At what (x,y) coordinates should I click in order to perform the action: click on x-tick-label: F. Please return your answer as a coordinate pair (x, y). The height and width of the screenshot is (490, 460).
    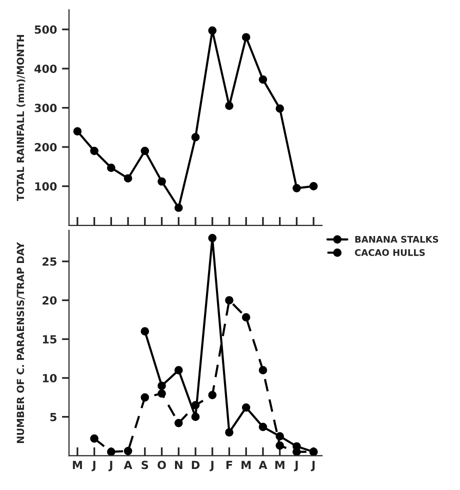
    Looking at the image, I should click on (229, 465).